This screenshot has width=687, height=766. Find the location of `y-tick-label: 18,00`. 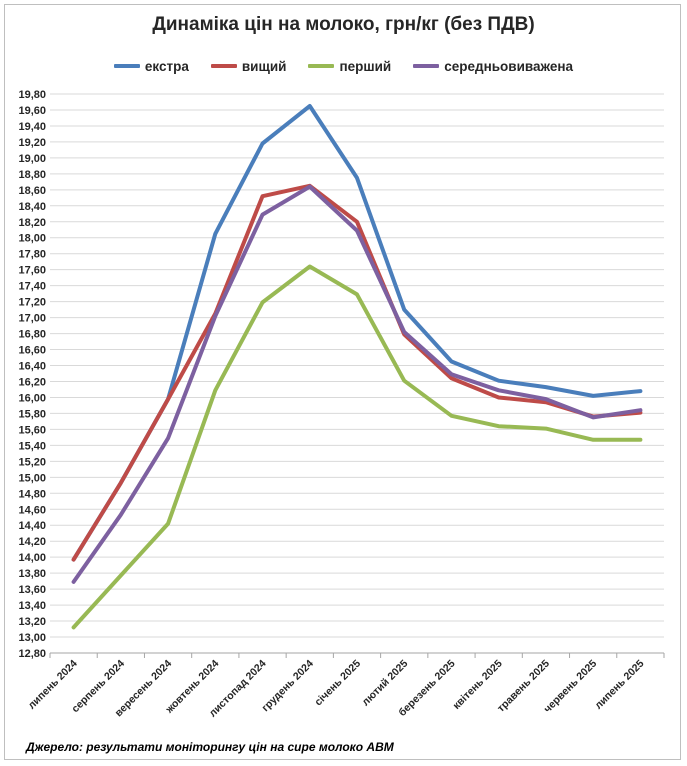

y-tick-label: 18,00 is located at coordinates (32, 239).